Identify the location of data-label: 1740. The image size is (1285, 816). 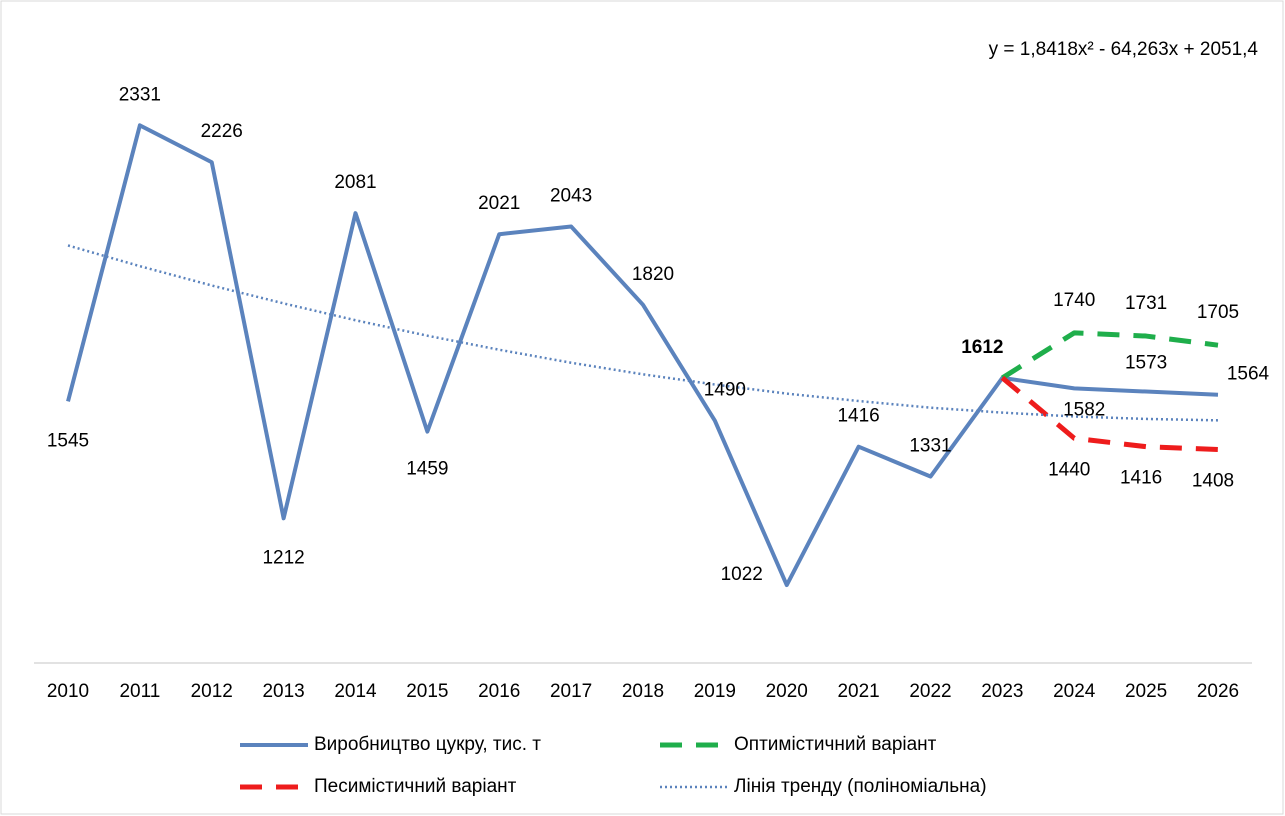
(1074, 300).